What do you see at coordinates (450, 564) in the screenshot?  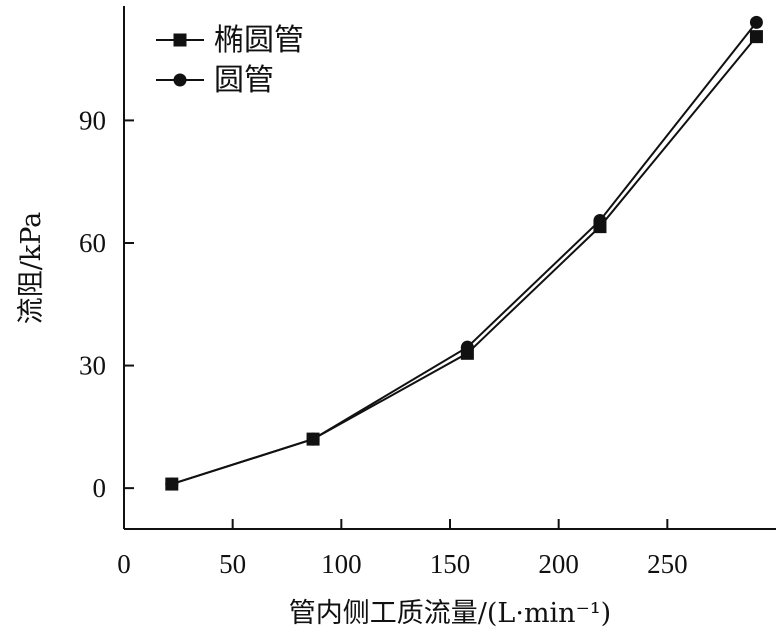 I see `x-tick-label: 150` at bounding box center [450, 564].